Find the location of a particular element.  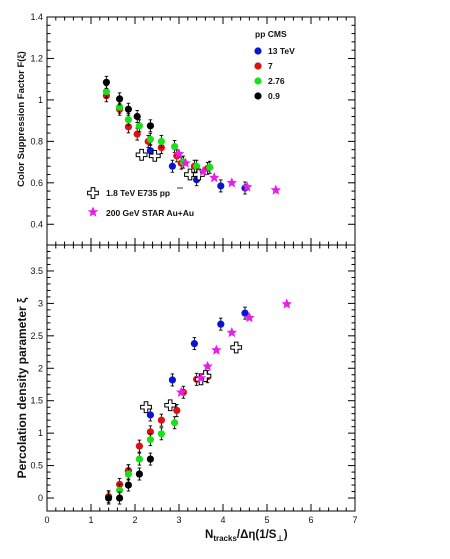

legend-star: 200 GeV STAR Au+Au is located at coordinates (140, 212).